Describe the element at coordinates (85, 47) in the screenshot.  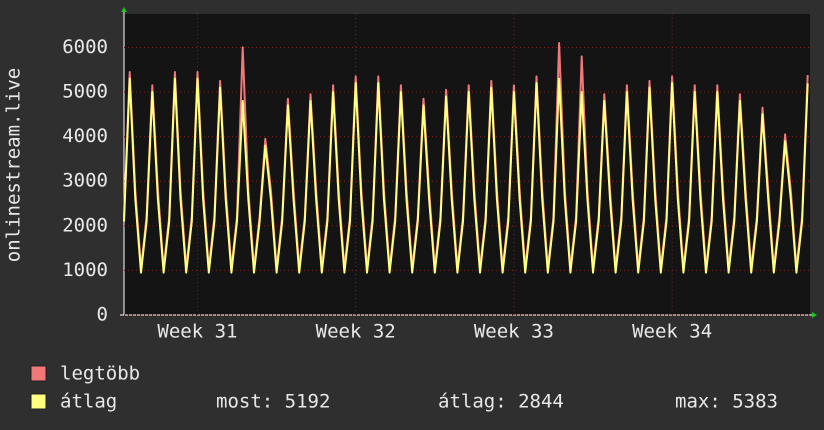
I see `y-tick-label: 6000` at that location.